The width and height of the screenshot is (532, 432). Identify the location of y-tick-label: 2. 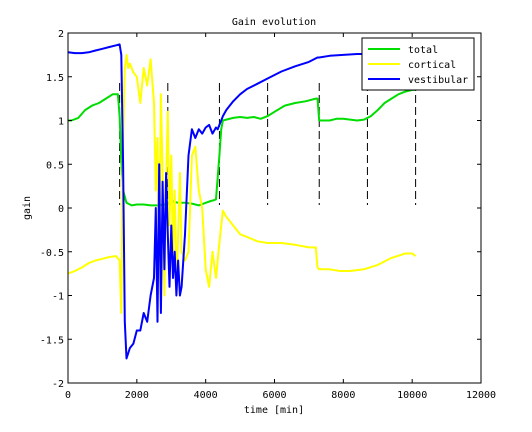
(61, 34).